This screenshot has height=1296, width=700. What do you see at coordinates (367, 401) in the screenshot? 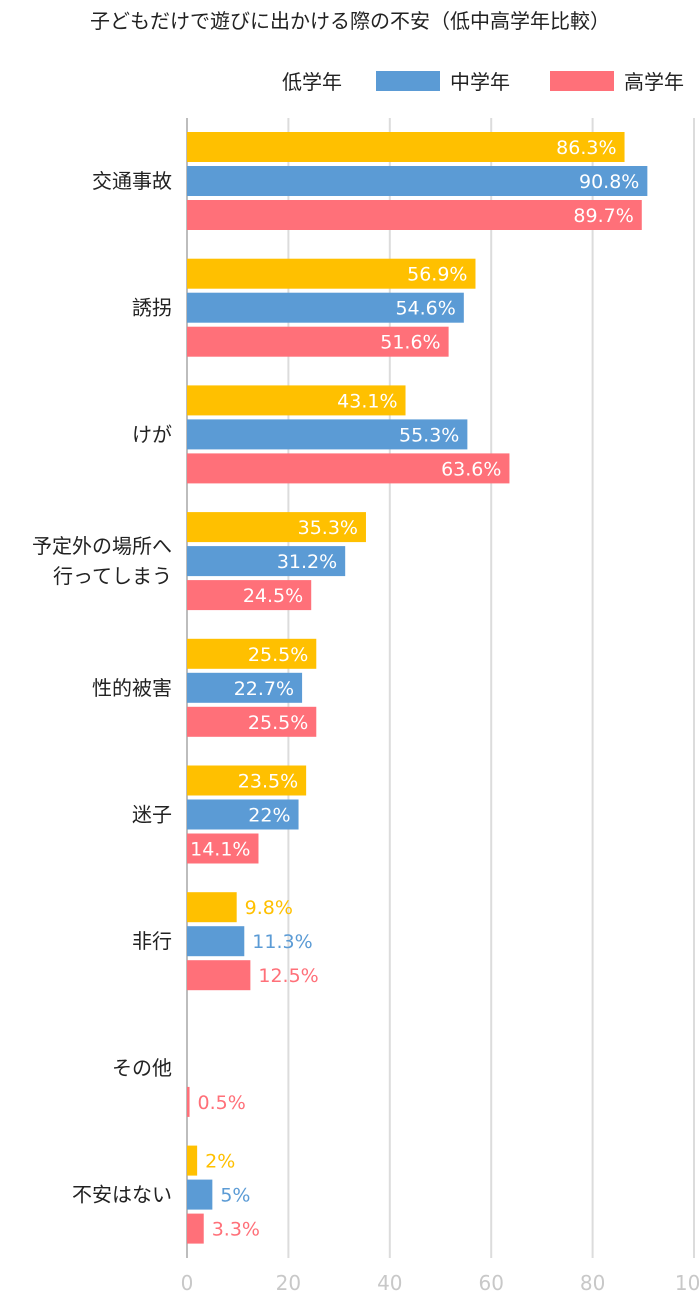
I see `data-label: 43.1%` at bounding box center [367, 401].